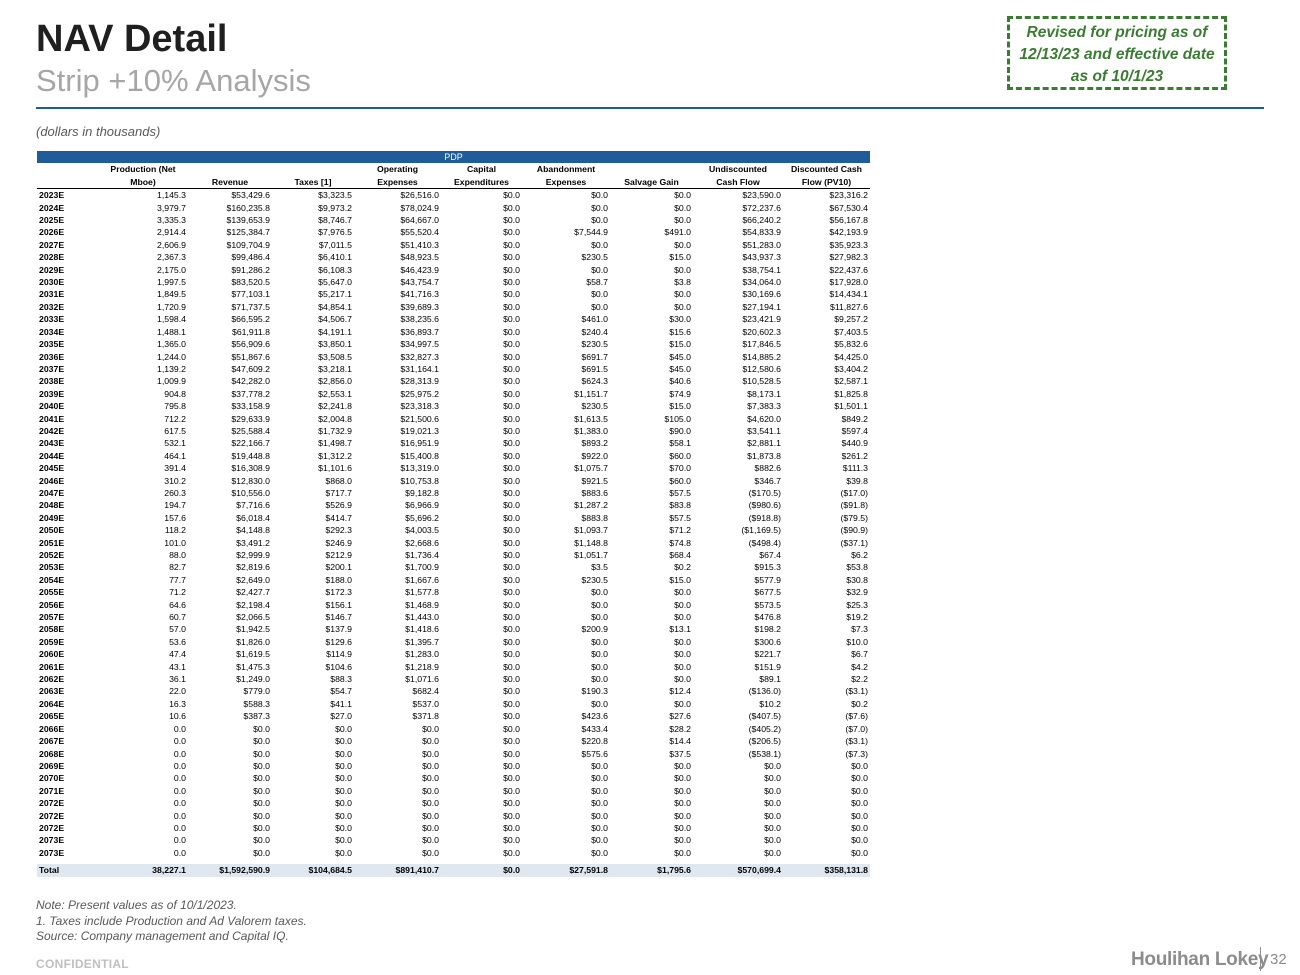 The height and width of the screenshot is (975, 1300). What do you see at coordinates (767, 629) in the screenshot?
I see `table-cell: $198.2` at bounding box center [767, 629].